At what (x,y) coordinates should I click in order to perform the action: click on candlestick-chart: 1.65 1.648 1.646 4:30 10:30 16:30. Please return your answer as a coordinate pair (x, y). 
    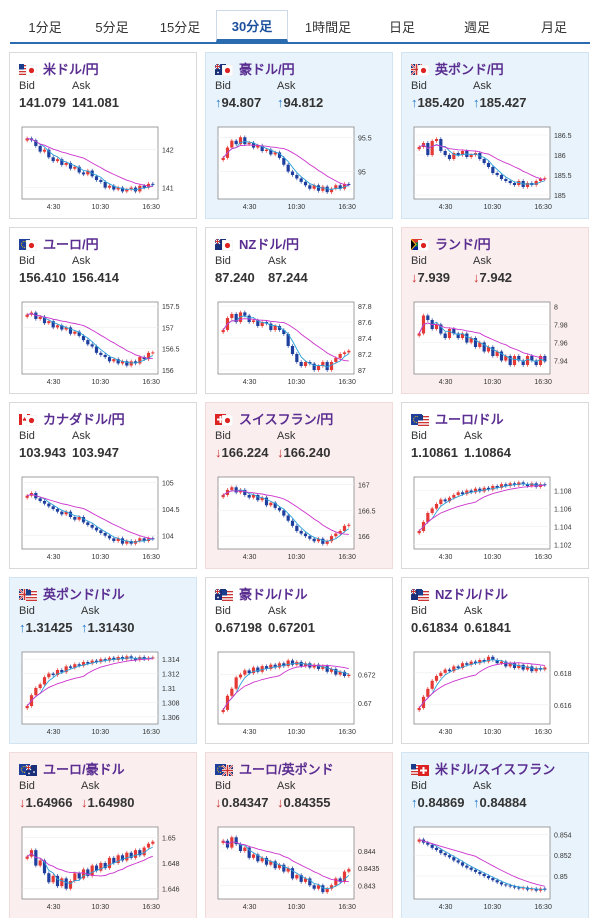
    Looking at the image, I should click on (103, 868).